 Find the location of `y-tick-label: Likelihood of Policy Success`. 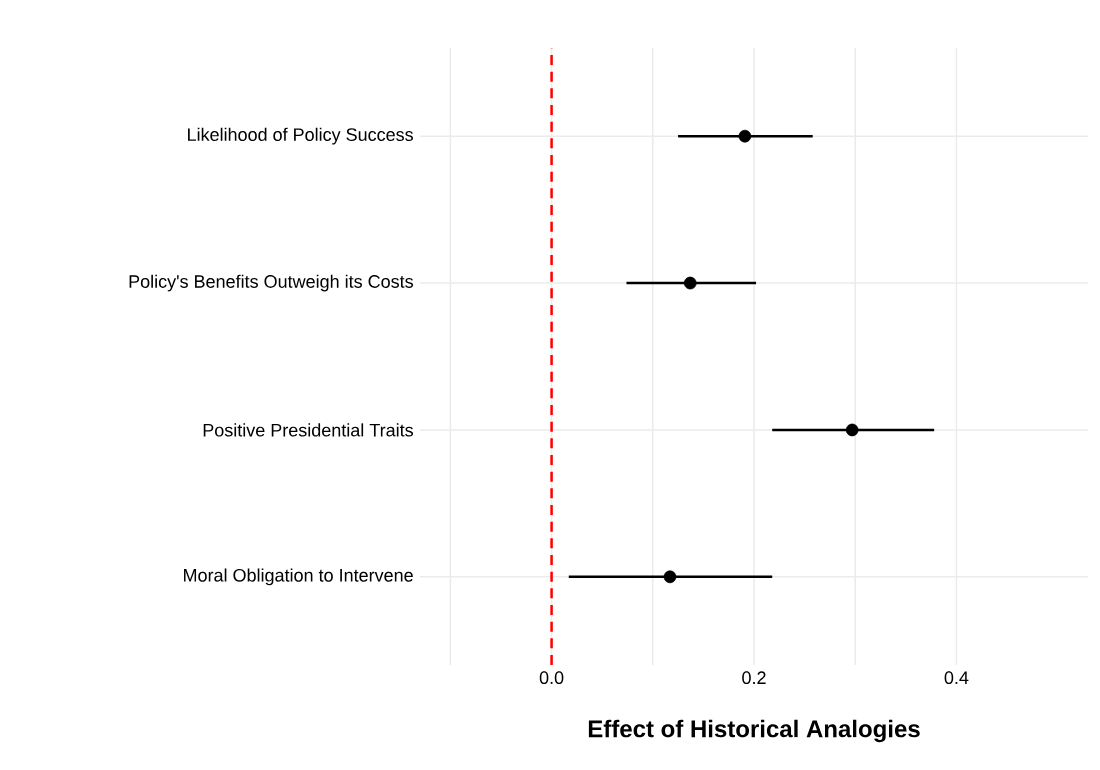

y-tick-label: Likelihood of Policy Success is located at coordinates (300, 136).